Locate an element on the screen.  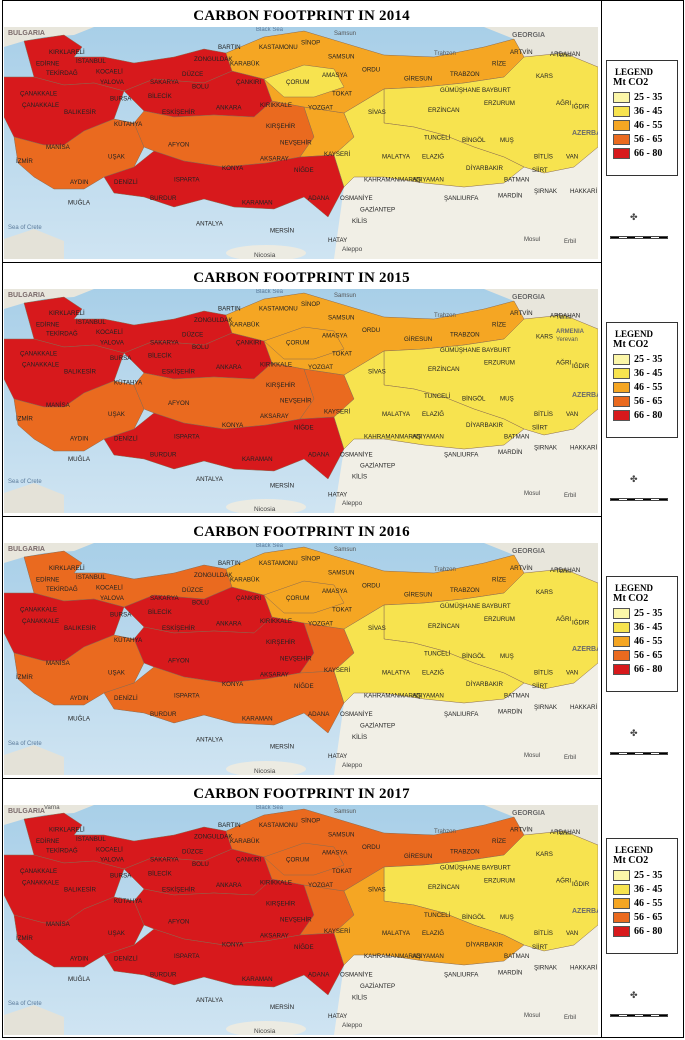
panel-title: CARBON FOOTPRINT IN 2017 is located at coordinates (301, 794).